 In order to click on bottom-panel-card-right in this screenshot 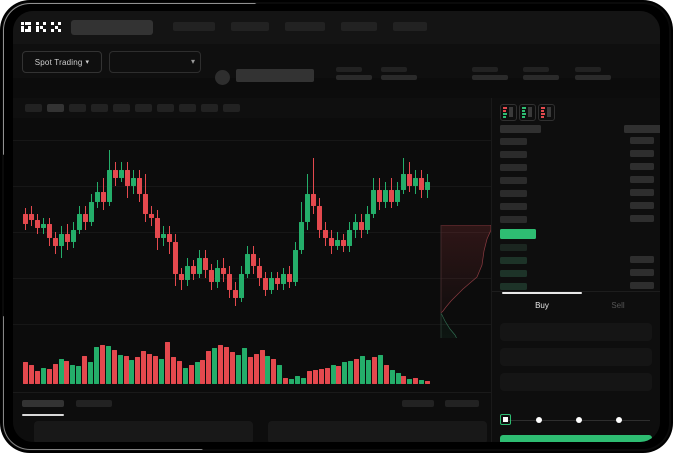, I will do `click(377, 431)`.